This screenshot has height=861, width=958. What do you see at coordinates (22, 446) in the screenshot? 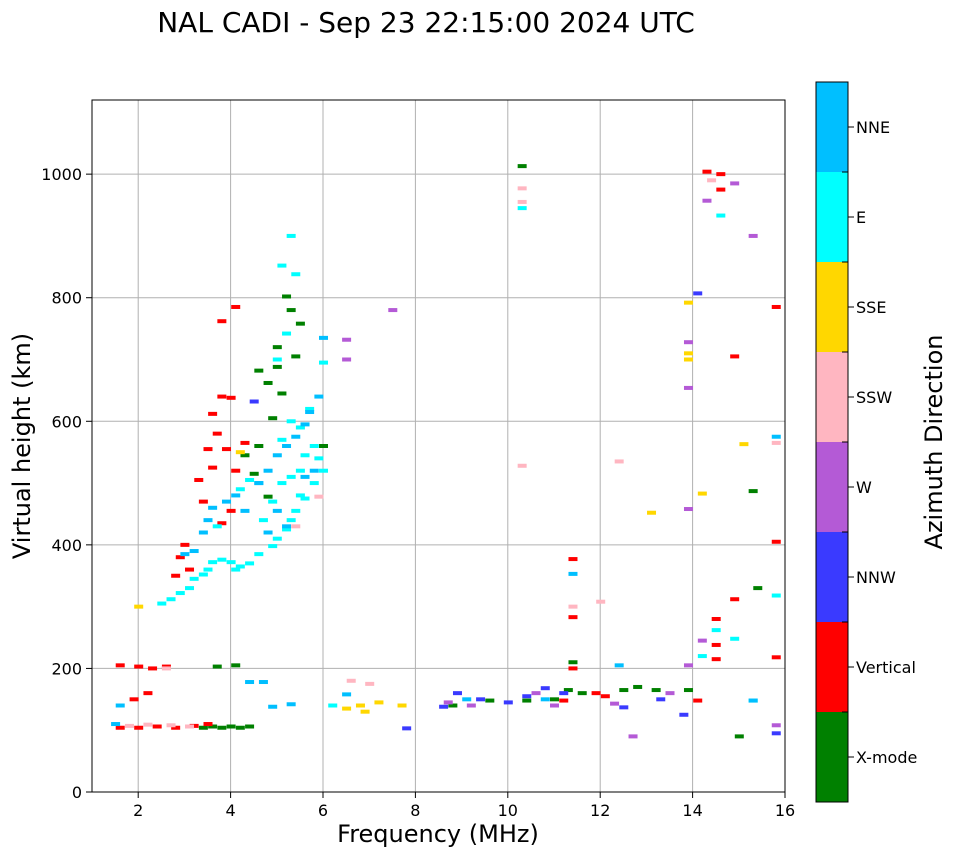
I see `y-axis-label: Virtual height (km)` at bounding box center [22, 446].